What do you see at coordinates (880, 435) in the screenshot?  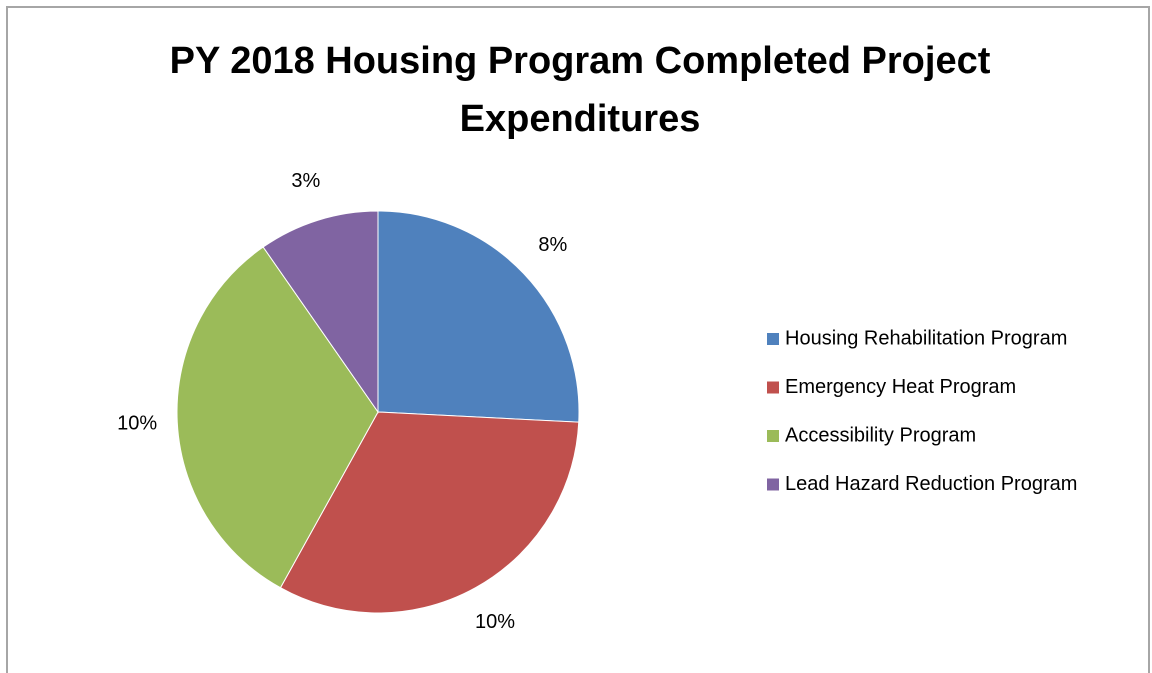 I see `legend-label: Accessibility Program` at bounding box center [880, 435].